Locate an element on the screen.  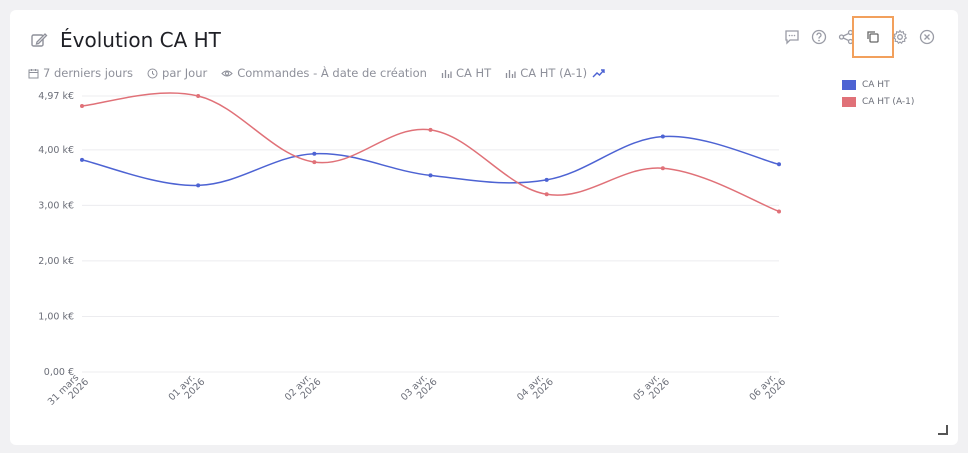
period-filter: 7 derniers jours is located at coordinates (80, 73).